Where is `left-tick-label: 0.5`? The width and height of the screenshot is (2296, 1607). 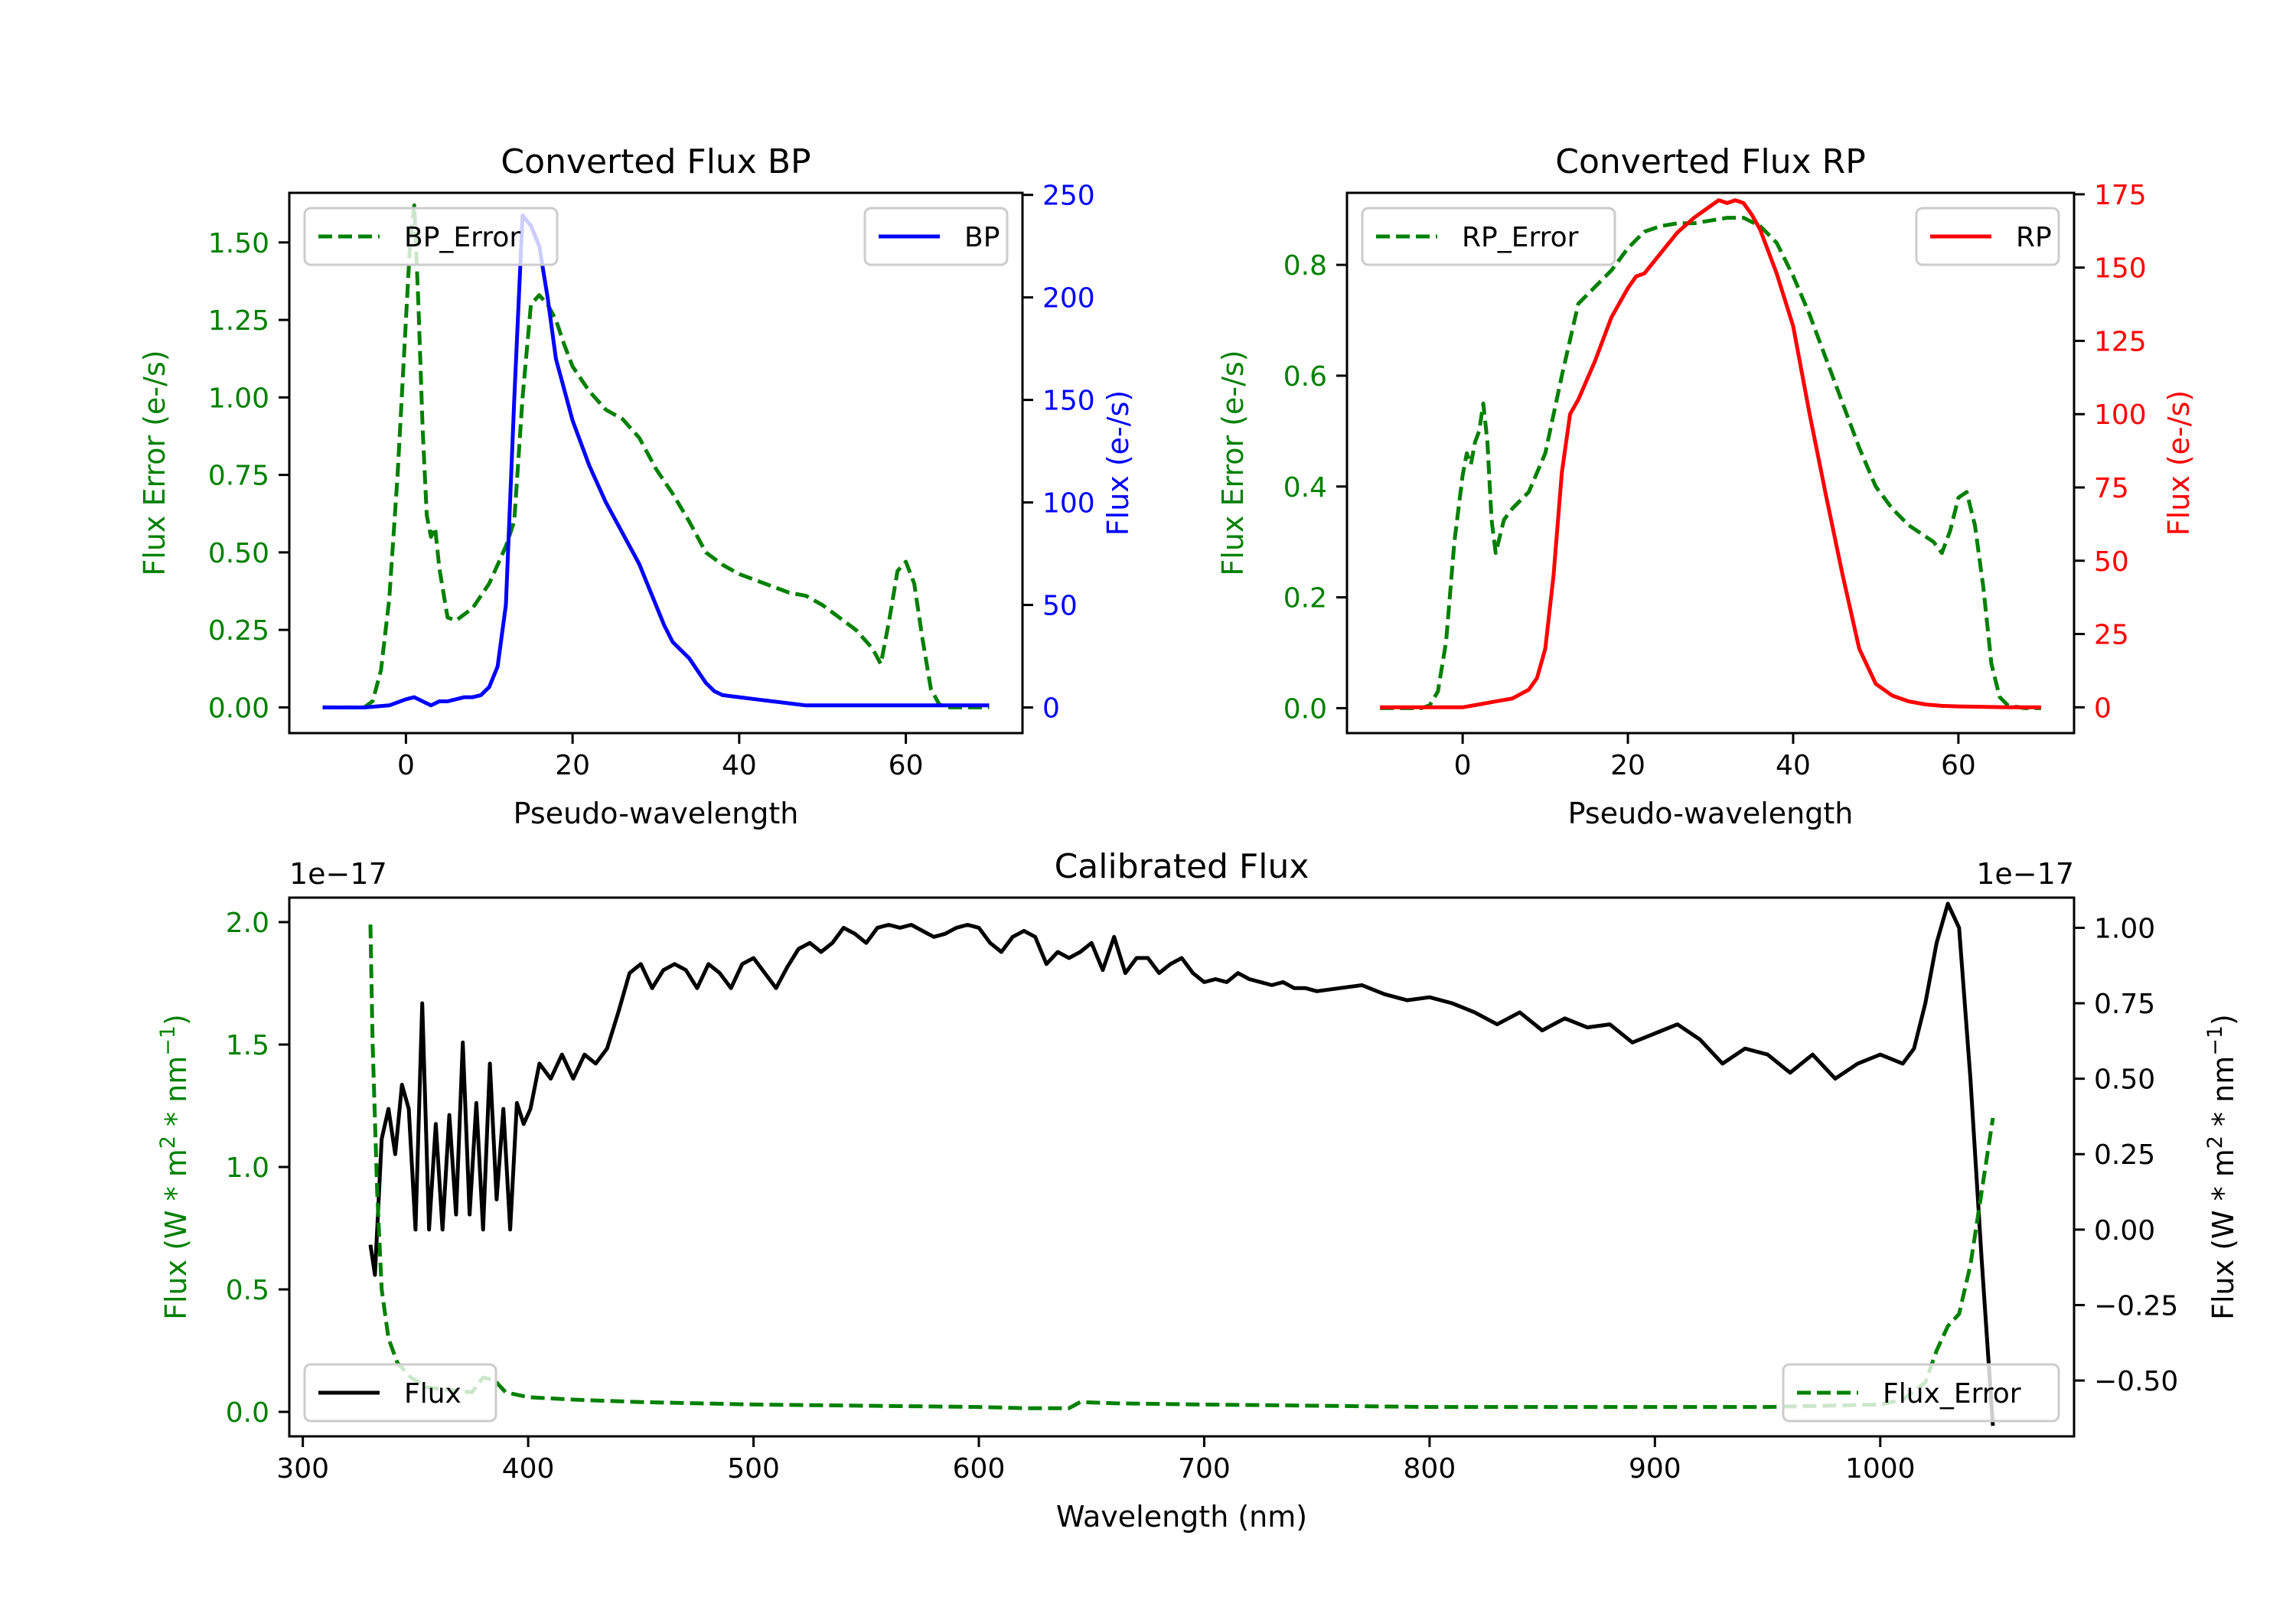 left-tick-label: 0.5 is located at coordinates (247, 1290).